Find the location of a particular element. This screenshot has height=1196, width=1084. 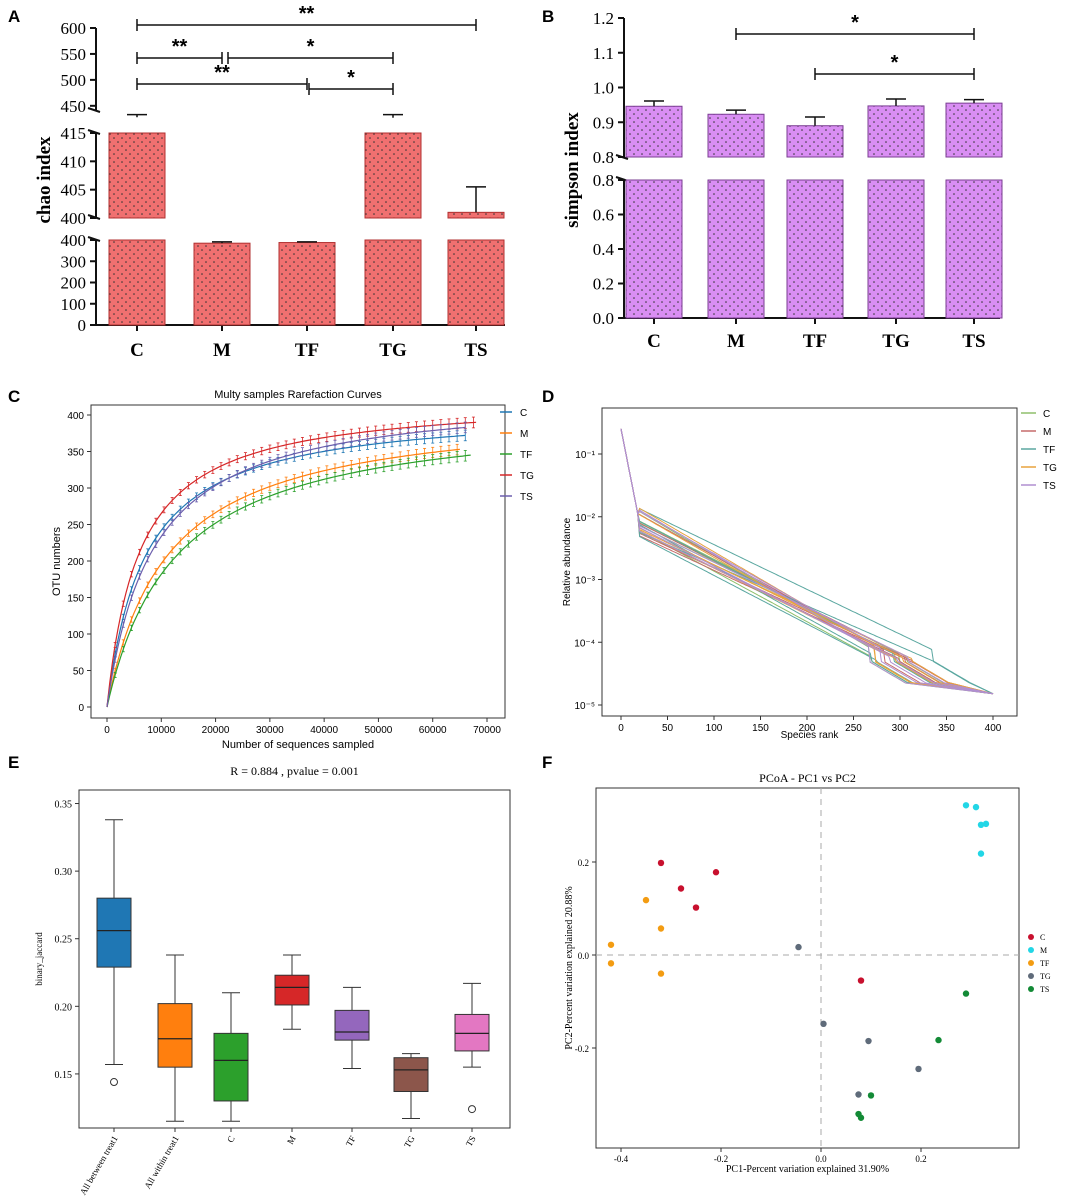

e-xtick-label: C is located at coordinates (231, 1139).